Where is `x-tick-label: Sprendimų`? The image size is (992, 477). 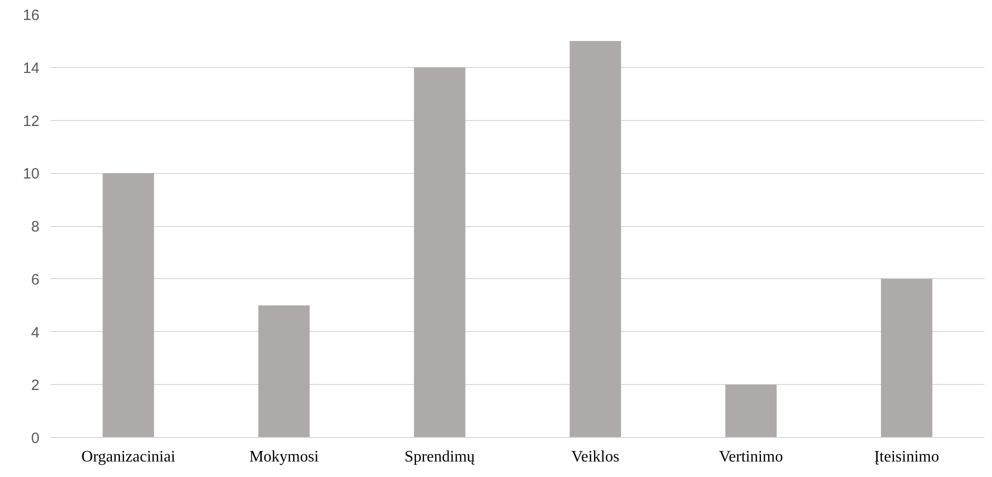
x-tick-label: Sprendimų is located at coordinates (440, 457).